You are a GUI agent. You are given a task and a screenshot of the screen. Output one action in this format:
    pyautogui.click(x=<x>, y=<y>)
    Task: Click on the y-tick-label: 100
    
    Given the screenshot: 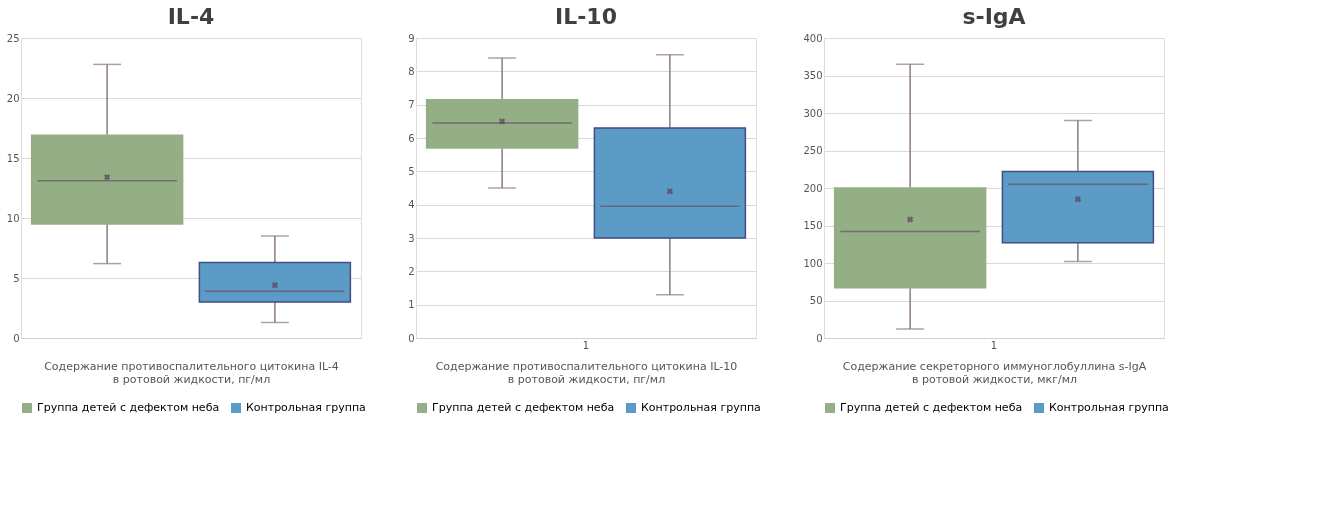 What is the action you would take?
    pyautogui.click(x=813, y=263)
    